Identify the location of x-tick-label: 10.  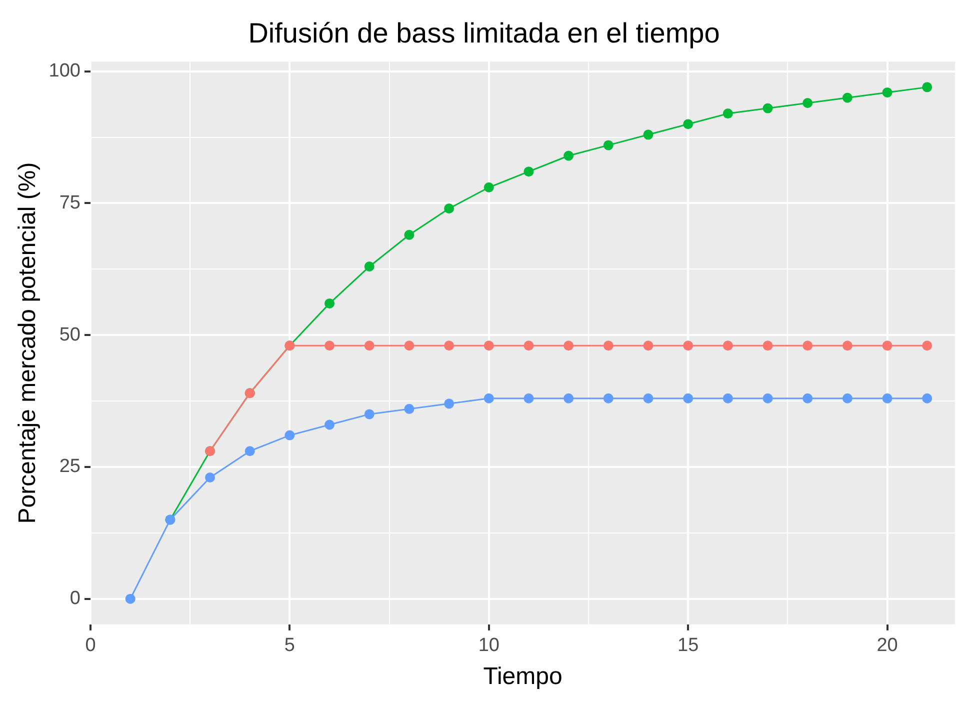
(489, 645).